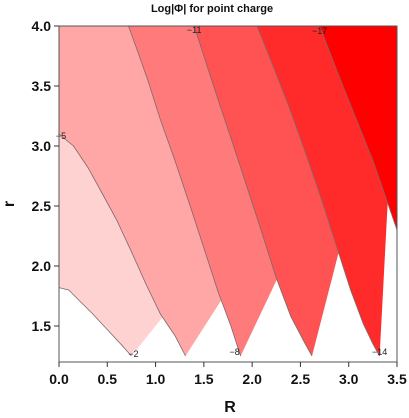 The image size is (409, 418). What do you see at coordinates (212, 9) in the screenshot?
I see `chart-title: Log|Φ| for point charge` at bounding box center [212, 9].